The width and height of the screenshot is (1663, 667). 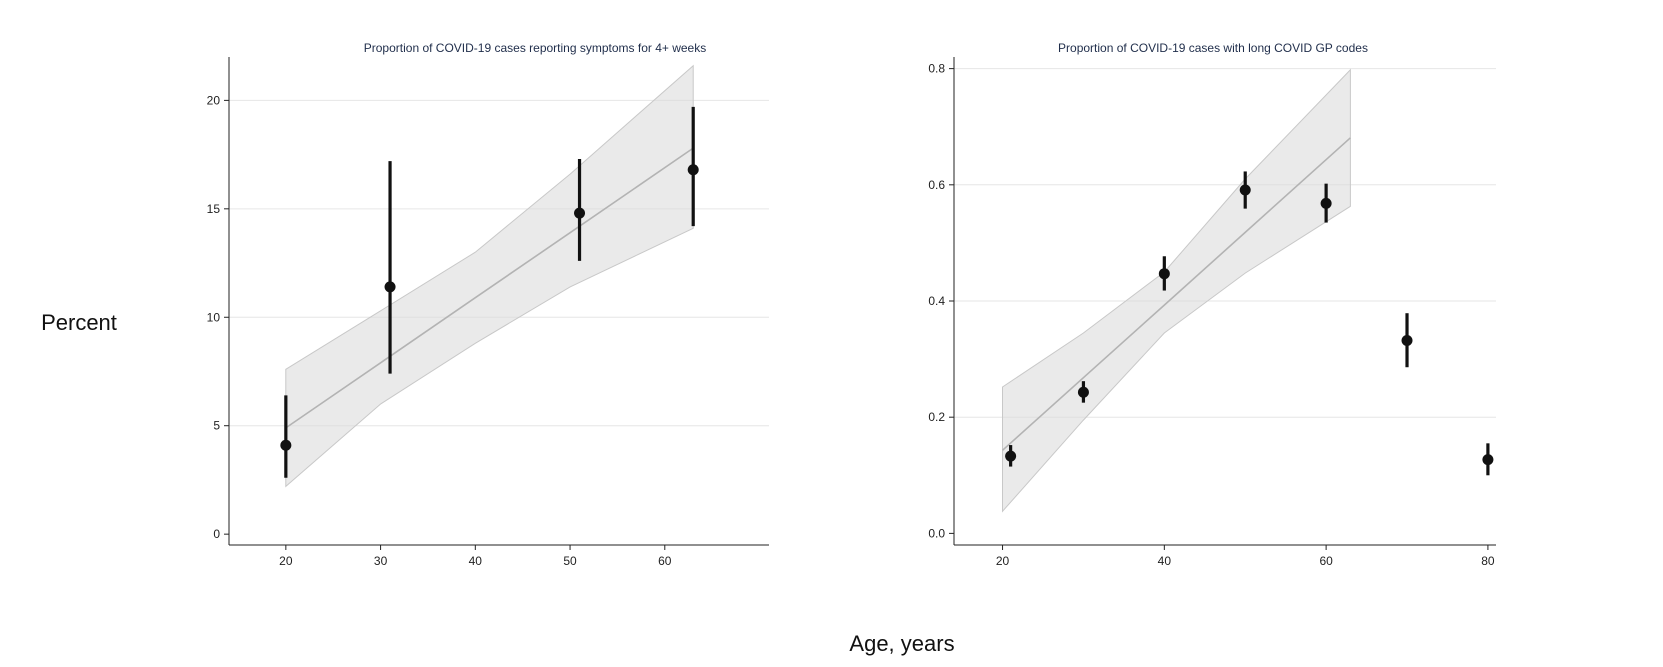 I want to click on right-ci-band, so click(x=1176, y=290).